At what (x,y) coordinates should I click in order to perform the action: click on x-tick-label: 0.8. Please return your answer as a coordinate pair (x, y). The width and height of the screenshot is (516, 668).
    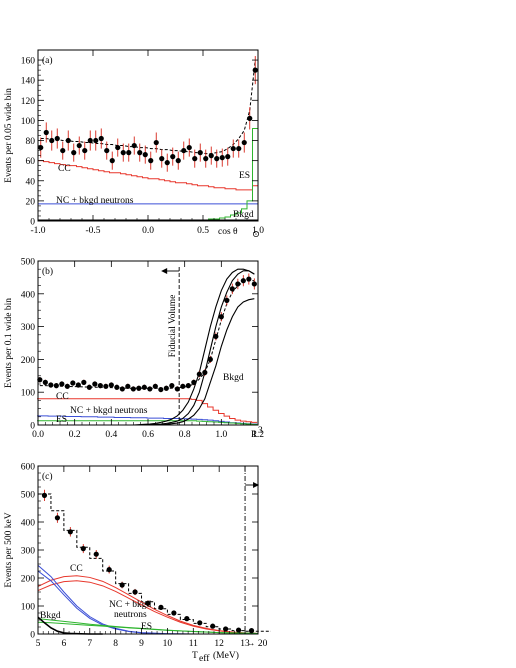
    Looking at the image, I should click on (185, 435).